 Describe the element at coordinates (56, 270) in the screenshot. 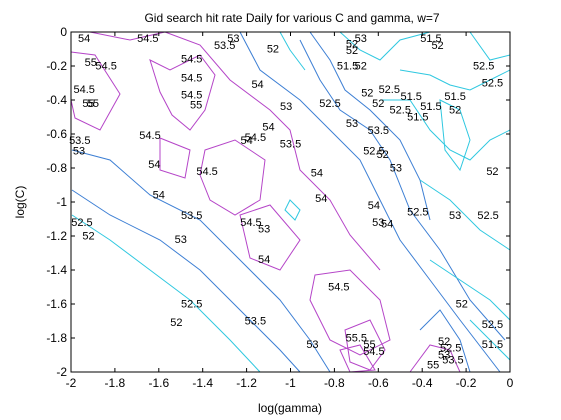

I see `y-tick-label: -1.4` at that location.